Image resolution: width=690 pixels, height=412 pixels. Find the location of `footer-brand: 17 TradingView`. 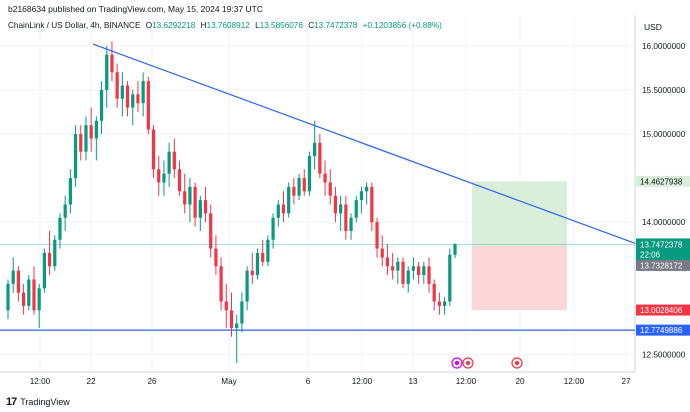

footer-brand: 17 TradingView is located at coordinates (38, 402).